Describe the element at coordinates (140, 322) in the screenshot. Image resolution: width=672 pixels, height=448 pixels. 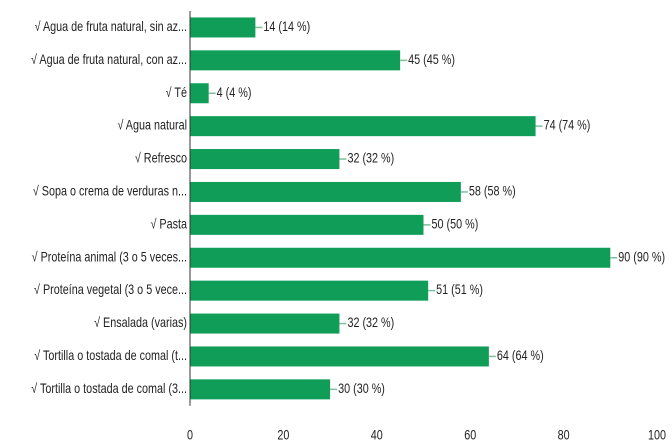
I see `category-label: √ Ensalada (varias)` at that location.